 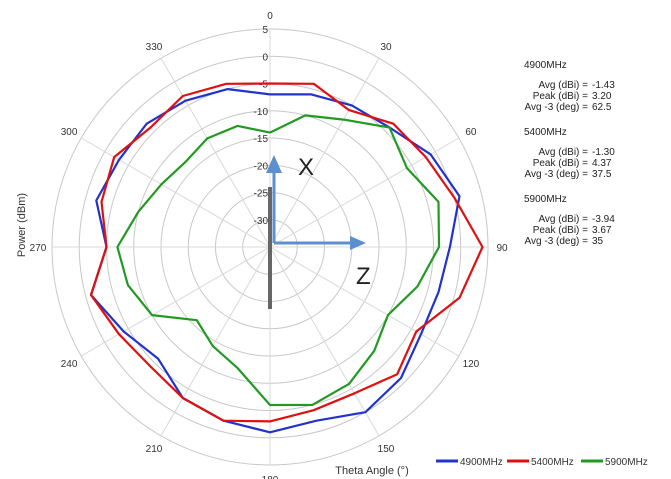 What do you see at coordinates (471, 132) in the screenshot?
I see `angle-label: 60` at bounding box center [471, 132].